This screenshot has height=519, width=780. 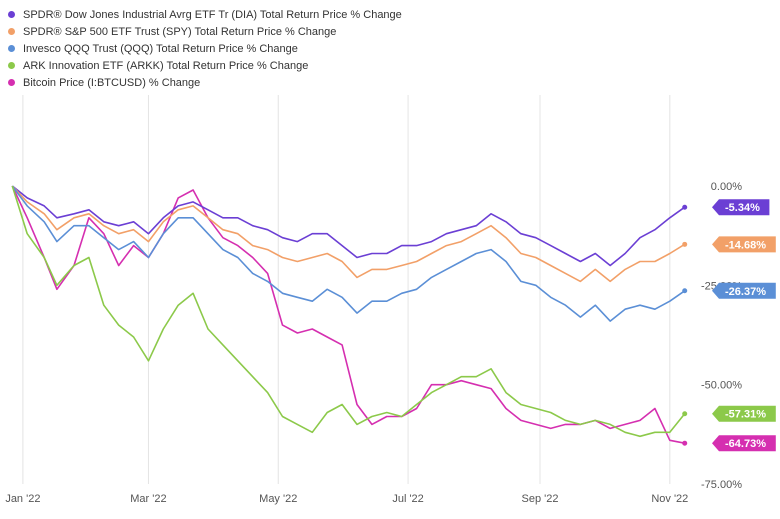 What do you see at coordinates (278, 499) in the screenshot?
I see `x-tick-label: May '22` at bounding box center [278, 499].